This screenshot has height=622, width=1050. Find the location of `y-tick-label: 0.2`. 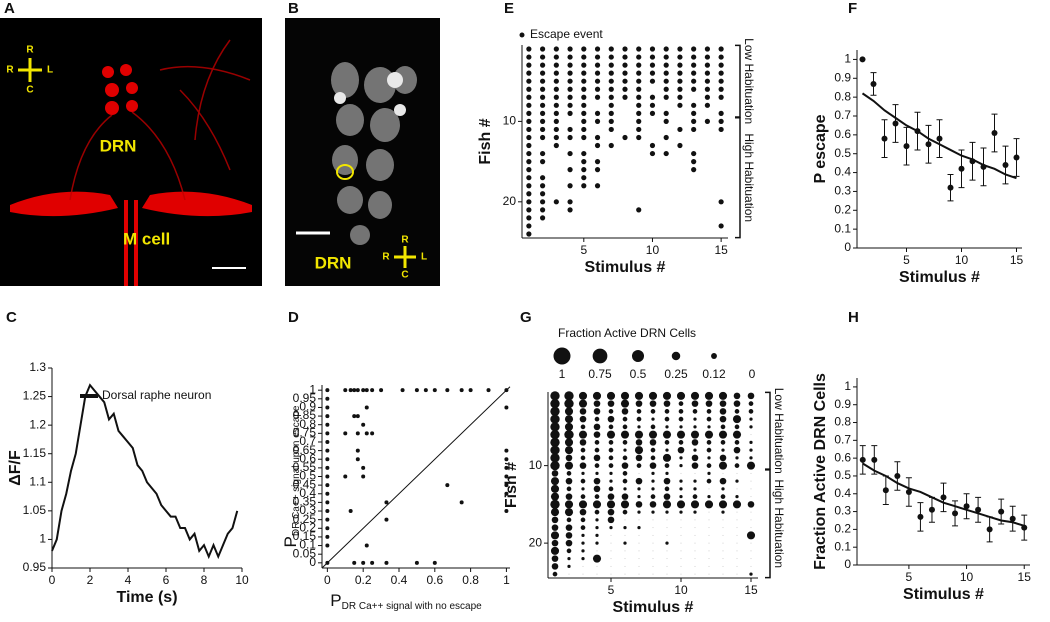

y-tick-label: 0.2 is located at coordinates (842, 209).